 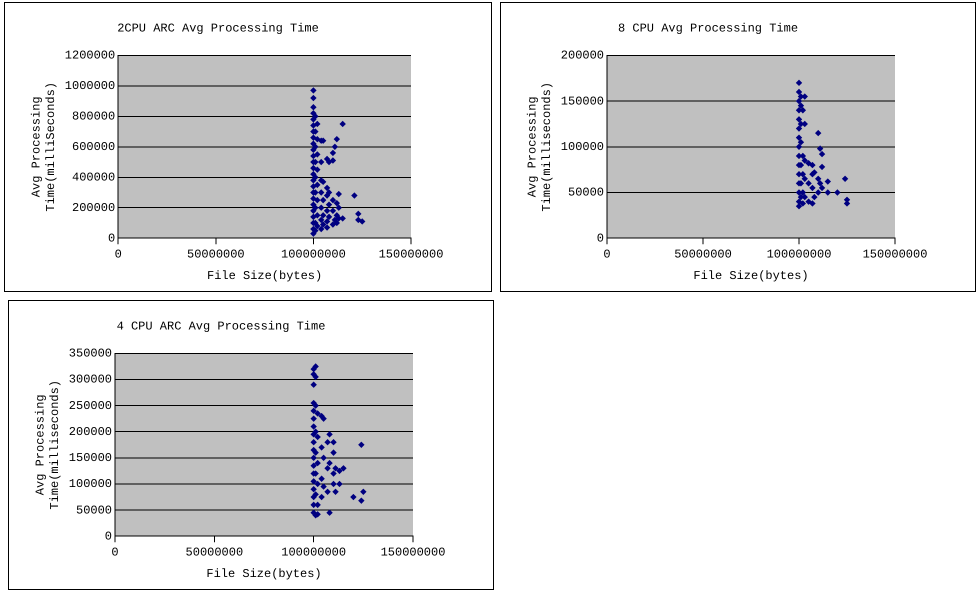 What do you see at coordinates (94, 177) in the screenshot?
I see `y-tick-label: 400000` at bounding box center [94, 177].